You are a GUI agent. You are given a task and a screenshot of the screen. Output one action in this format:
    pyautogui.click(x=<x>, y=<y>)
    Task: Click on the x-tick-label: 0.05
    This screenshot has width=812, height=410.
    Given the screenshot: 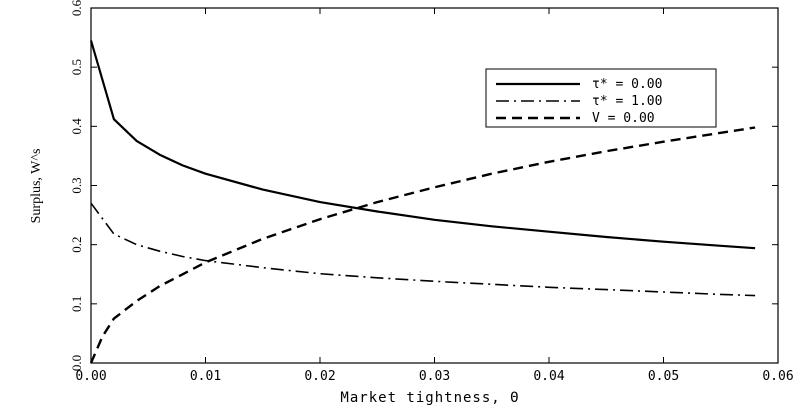 What is the action you would take?
    pyautogui.click(x=663, y=376)
    